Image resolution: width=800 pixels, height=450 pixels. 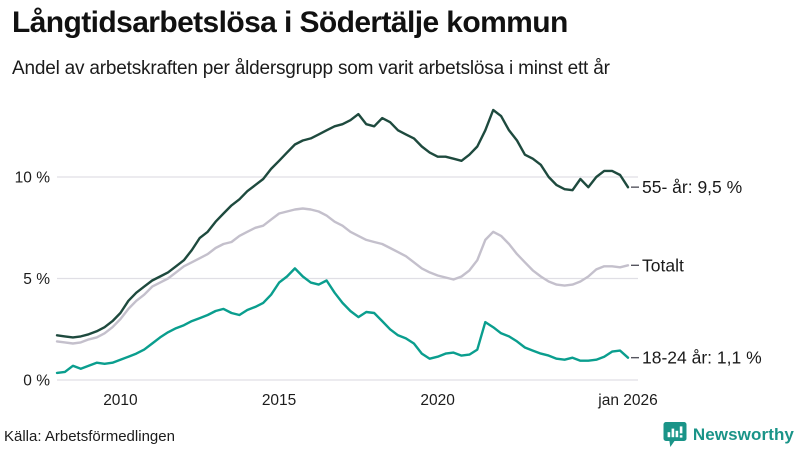 I want to click on source-attribution: Källa: Arbetsförmedlingen, so click(x=89, y=436).